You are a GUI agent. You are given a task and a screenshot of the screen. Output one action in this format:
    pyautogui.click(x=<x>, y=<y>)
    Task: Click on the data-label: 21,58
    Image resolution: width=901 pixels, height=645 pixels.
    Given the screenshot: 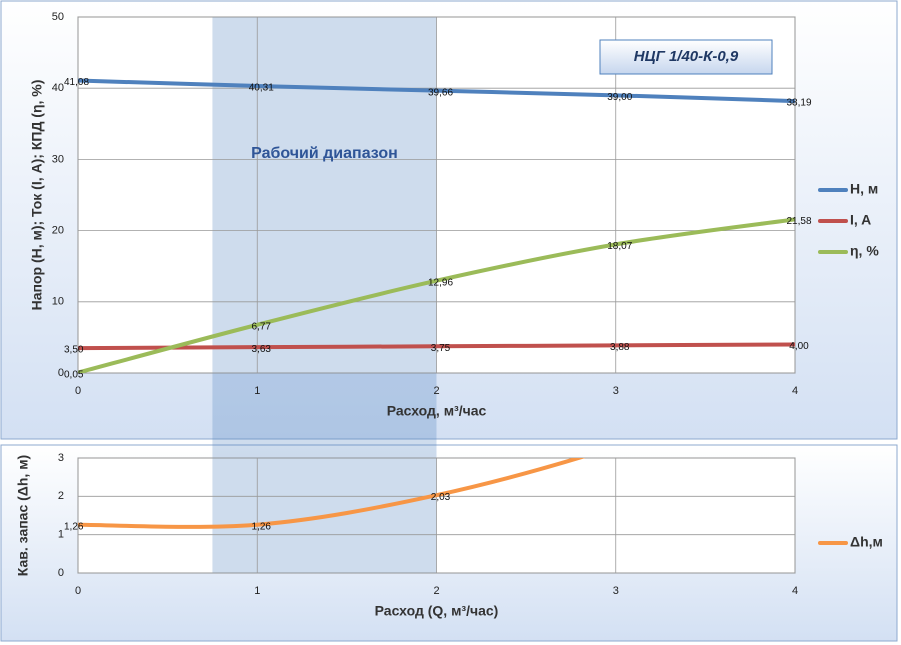 What is the action you would take?
    pyautogui.click(x=798, y=221)
    